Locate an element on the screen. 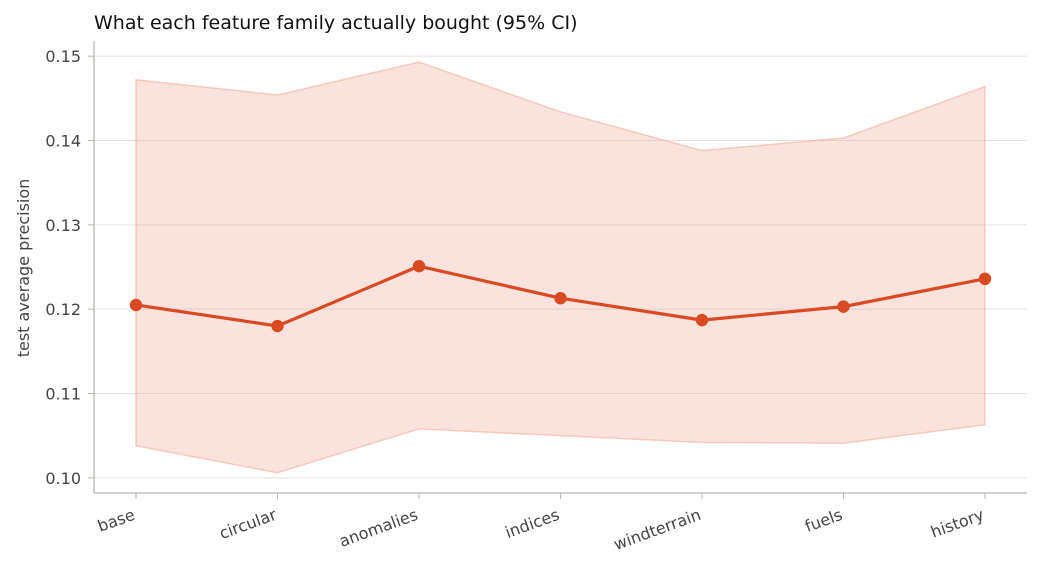  y-tick-label: 0.11 is located at coordinates (63, 393).